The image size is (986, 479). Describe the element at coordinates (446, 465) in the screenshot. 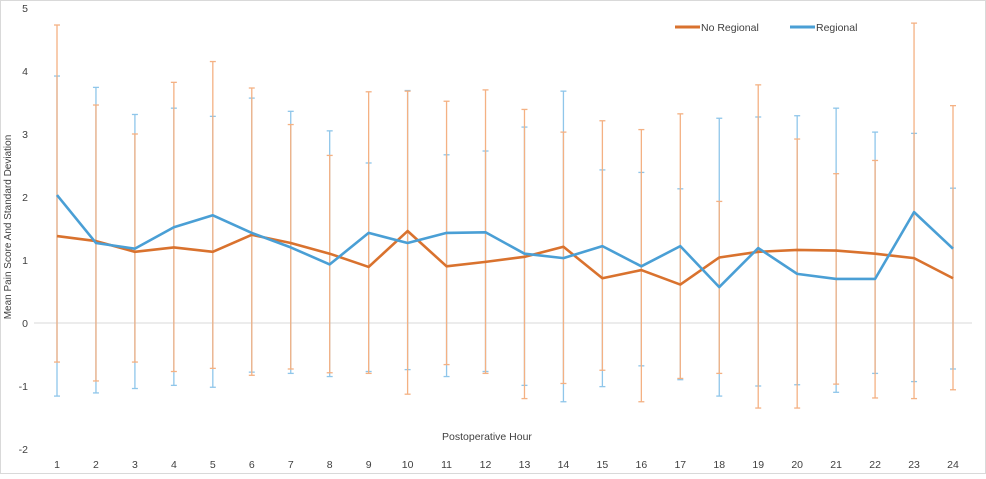

I see `x-tick-label: 11` at that location.